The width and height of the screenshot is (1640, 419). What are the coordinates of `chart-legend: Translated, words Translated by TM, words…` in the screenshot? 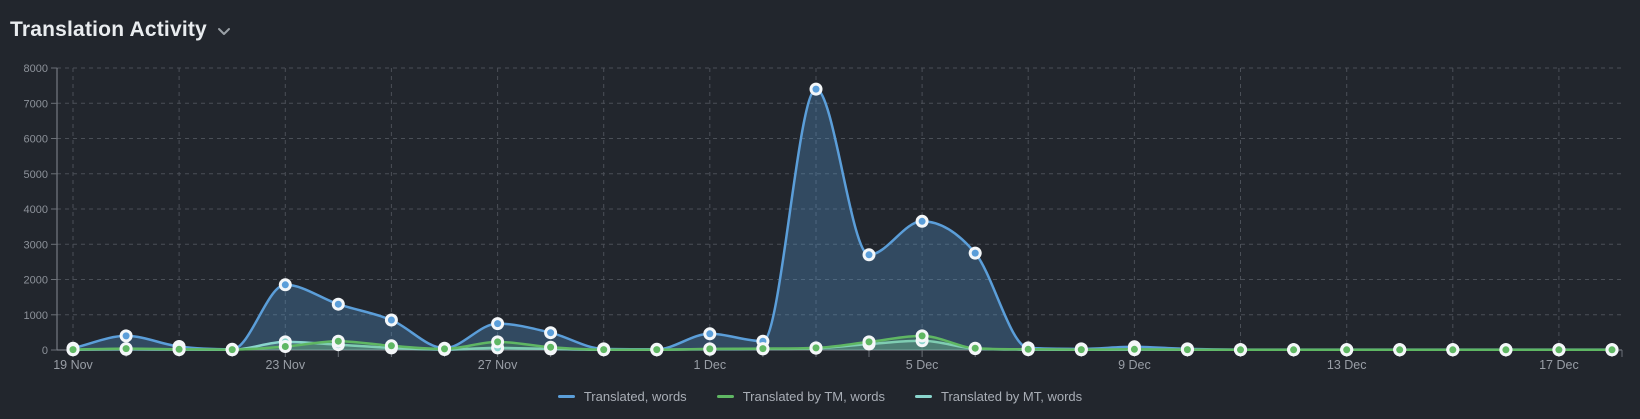 It's located at (820, 396).